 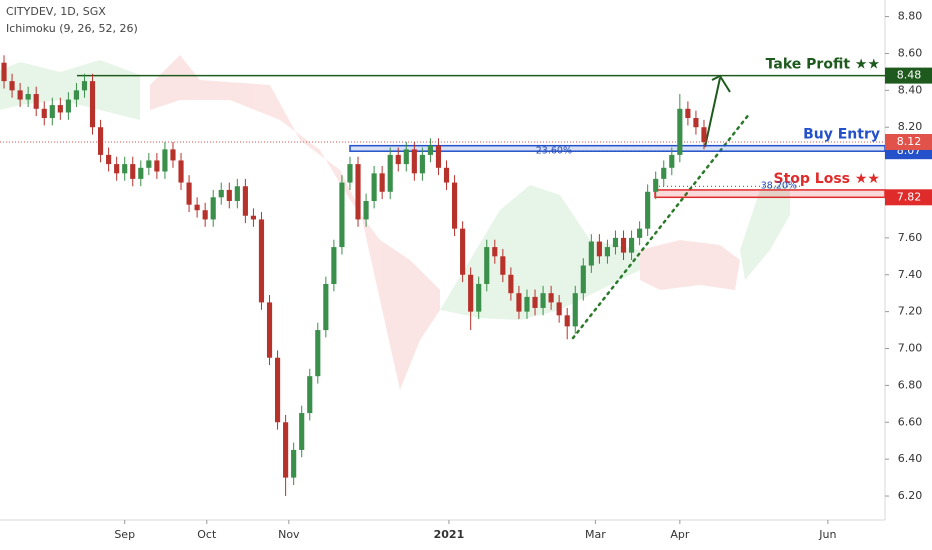 I want to click on y-tick-label: 8.40, so click(x=910, y=89).